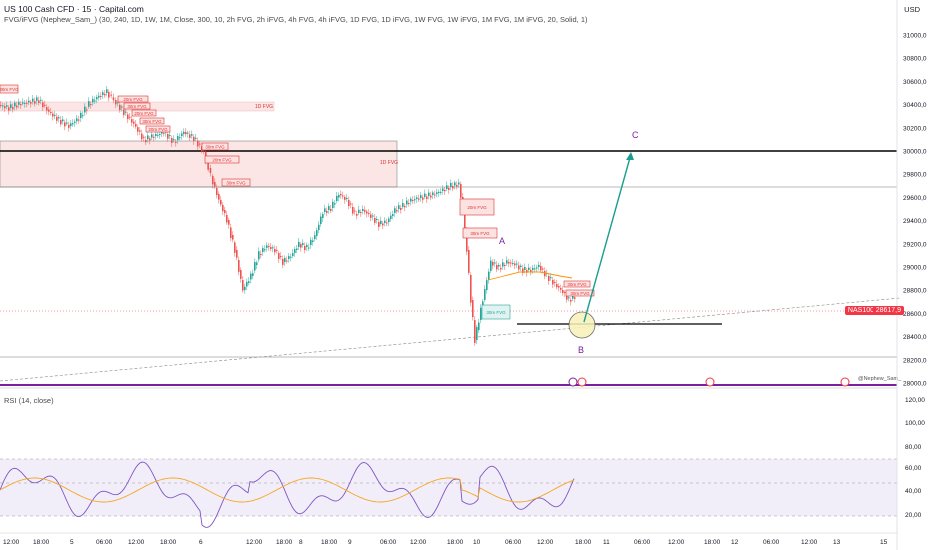 The image size is (932, 550). What do you see at coordinates (72, 542) in the screenshot?
I see `time-tick: 5` at bounding box center [72, 542].